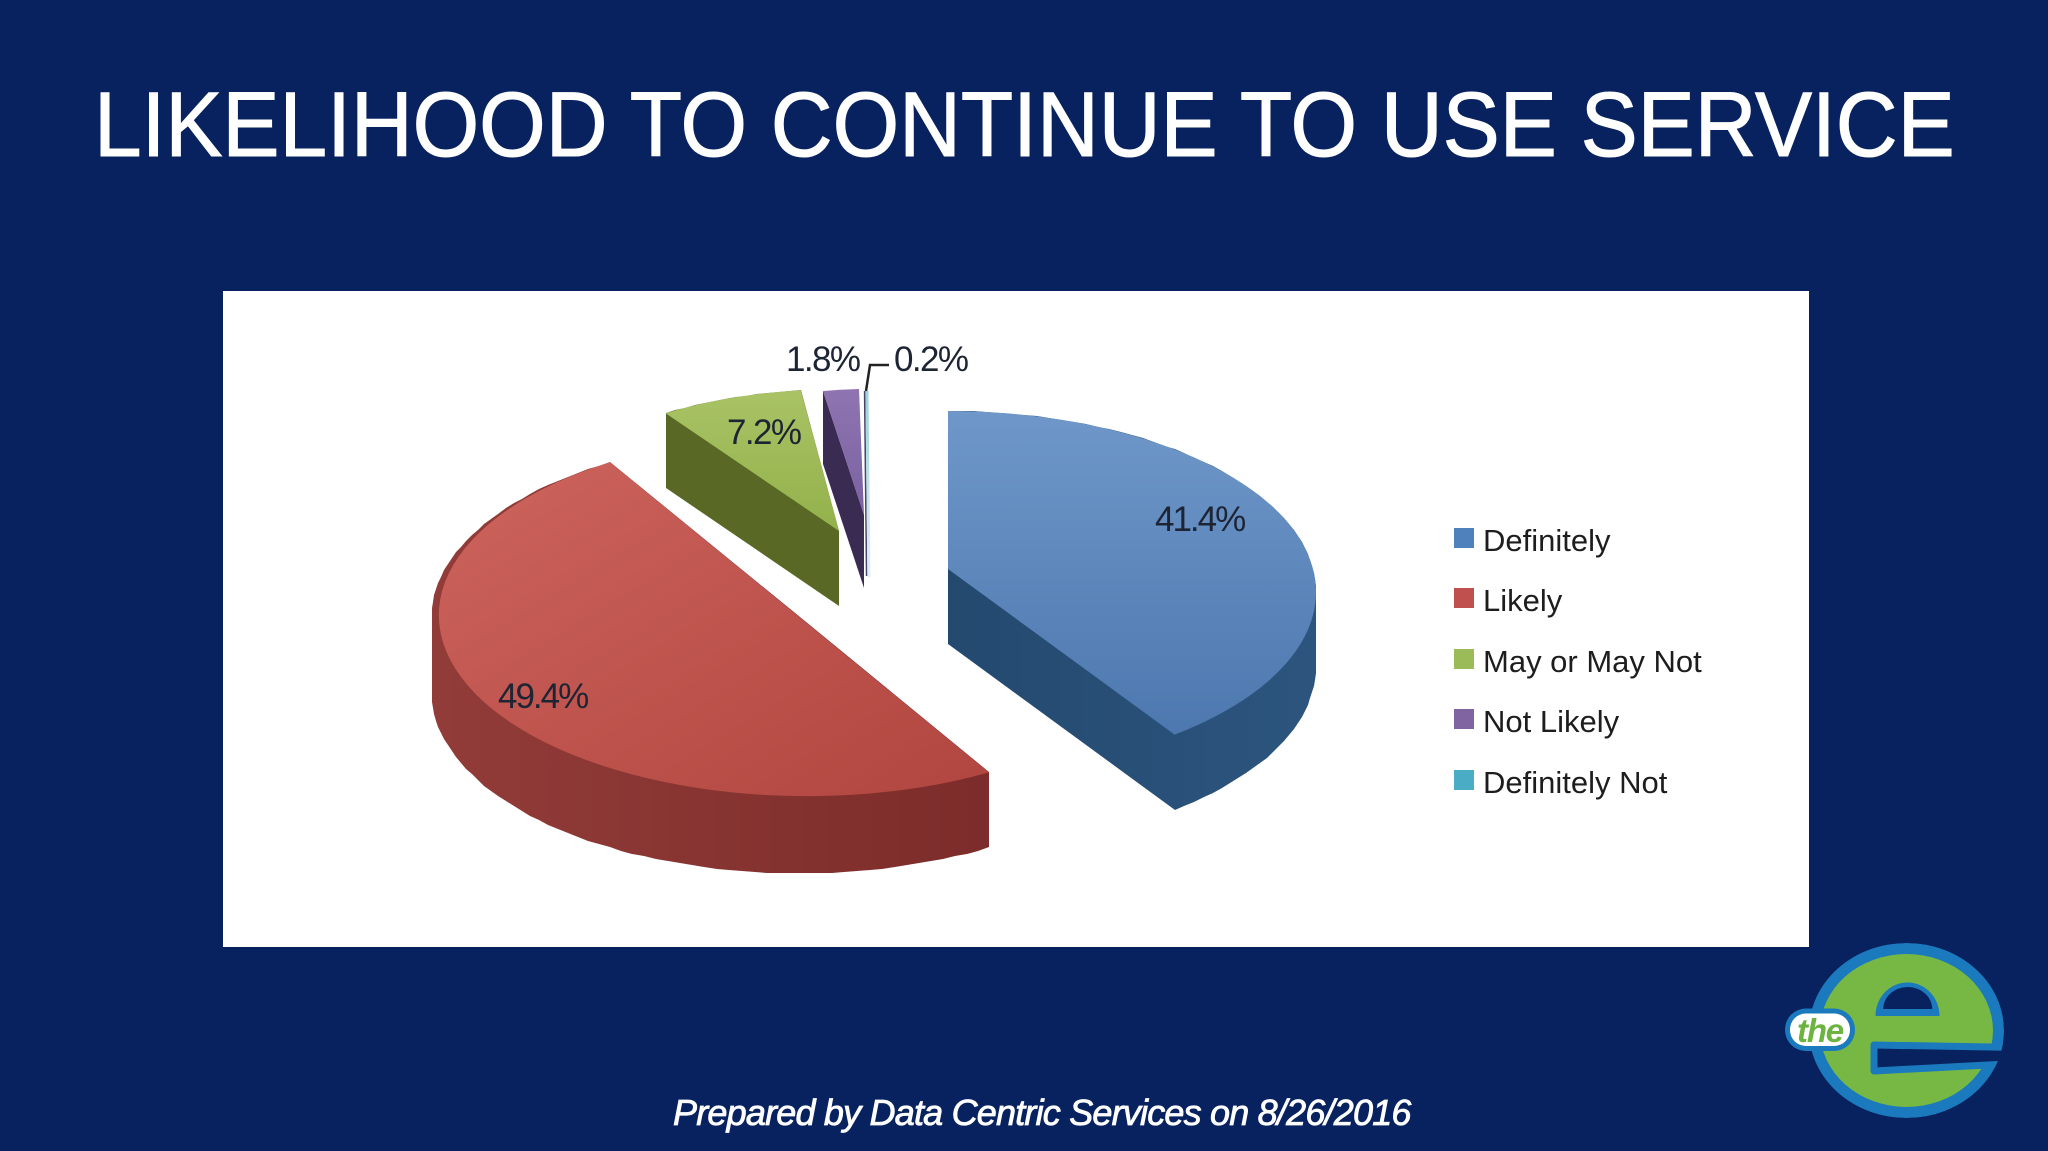 The width and height of the screenshot is (2048, 1151). Describe the element at coordinates (823, 359) in the screenshot. I see `svg-text: 1.8%` at that location.